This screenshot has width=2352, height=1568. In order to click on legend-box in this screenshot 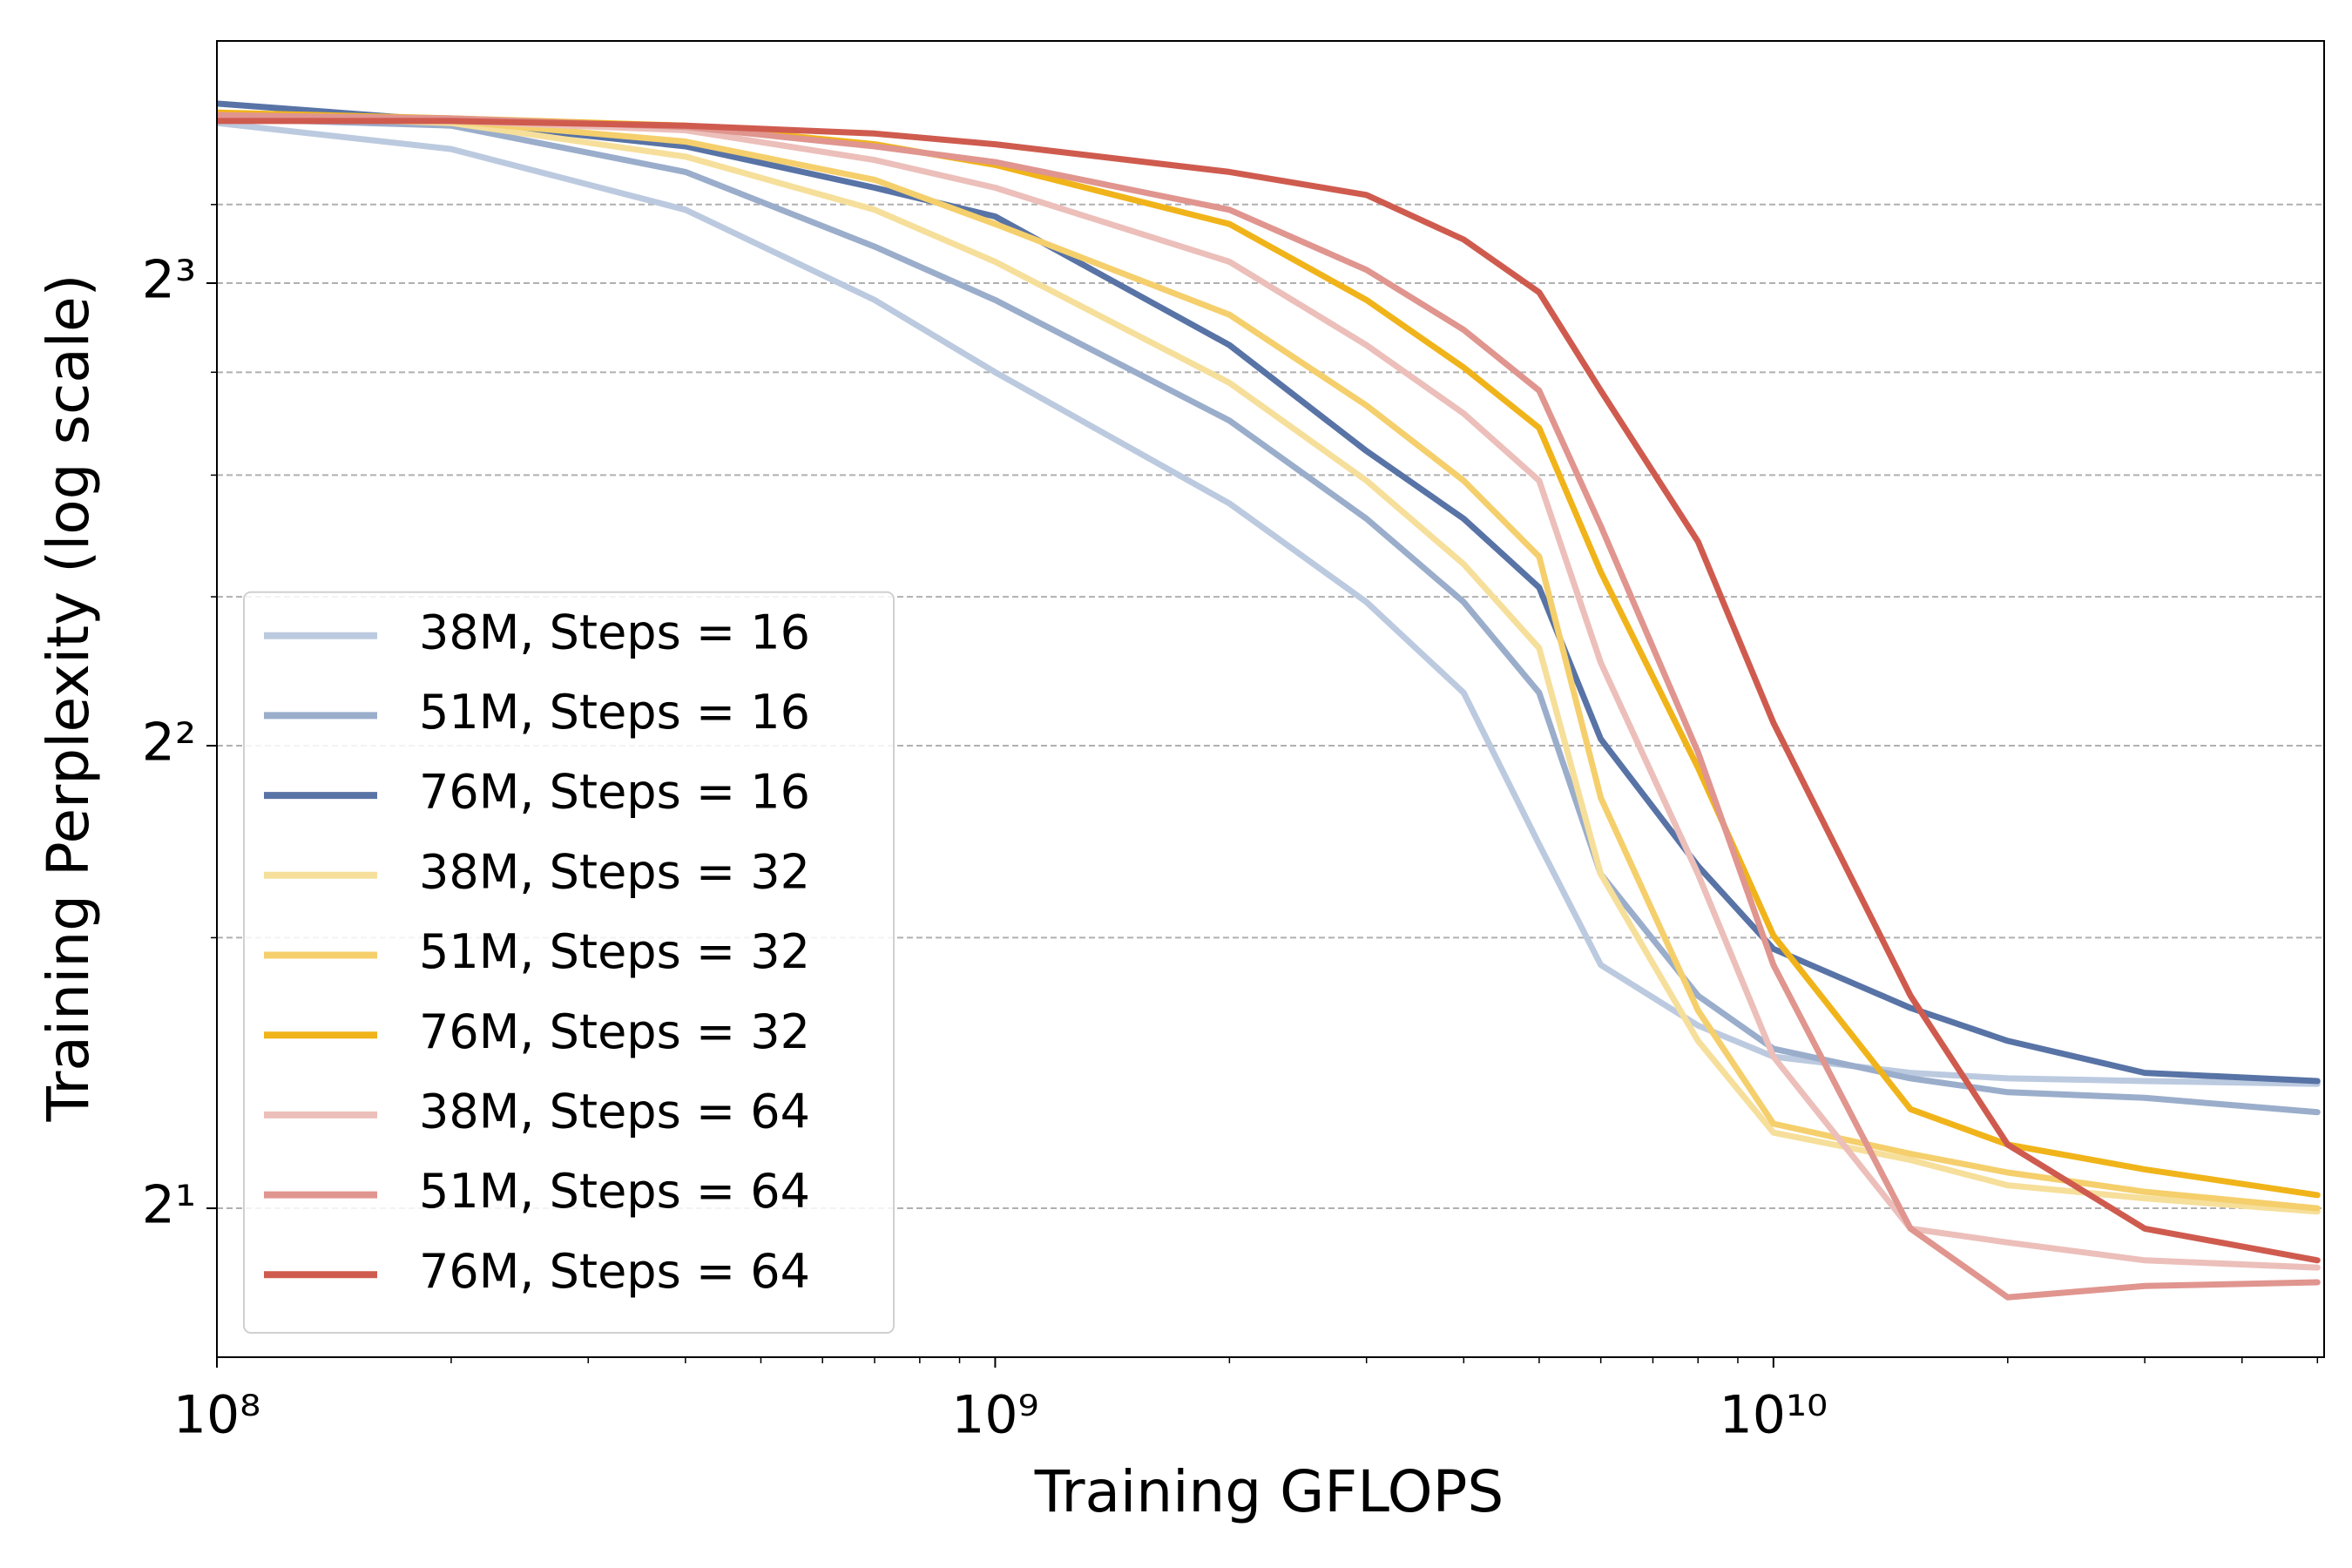, I will do `click(569, 963)`.